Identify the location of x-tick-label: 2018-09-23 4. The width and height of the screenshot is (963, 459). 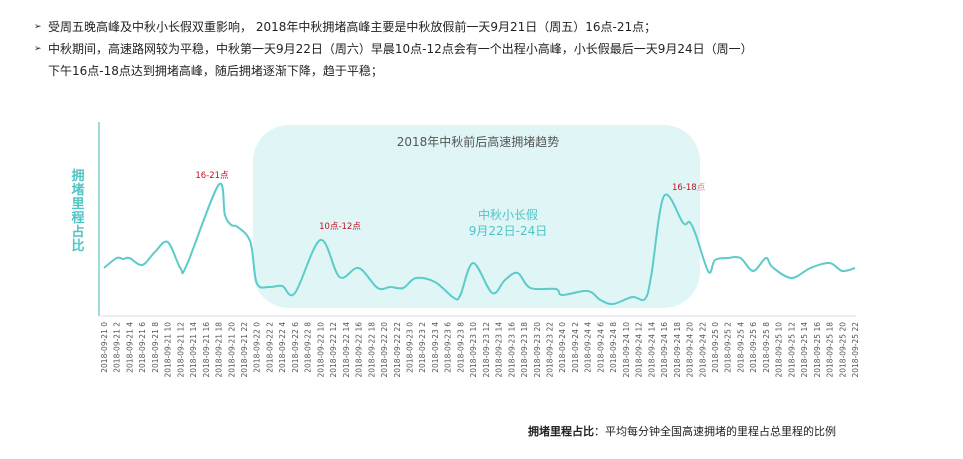
(435, 347).